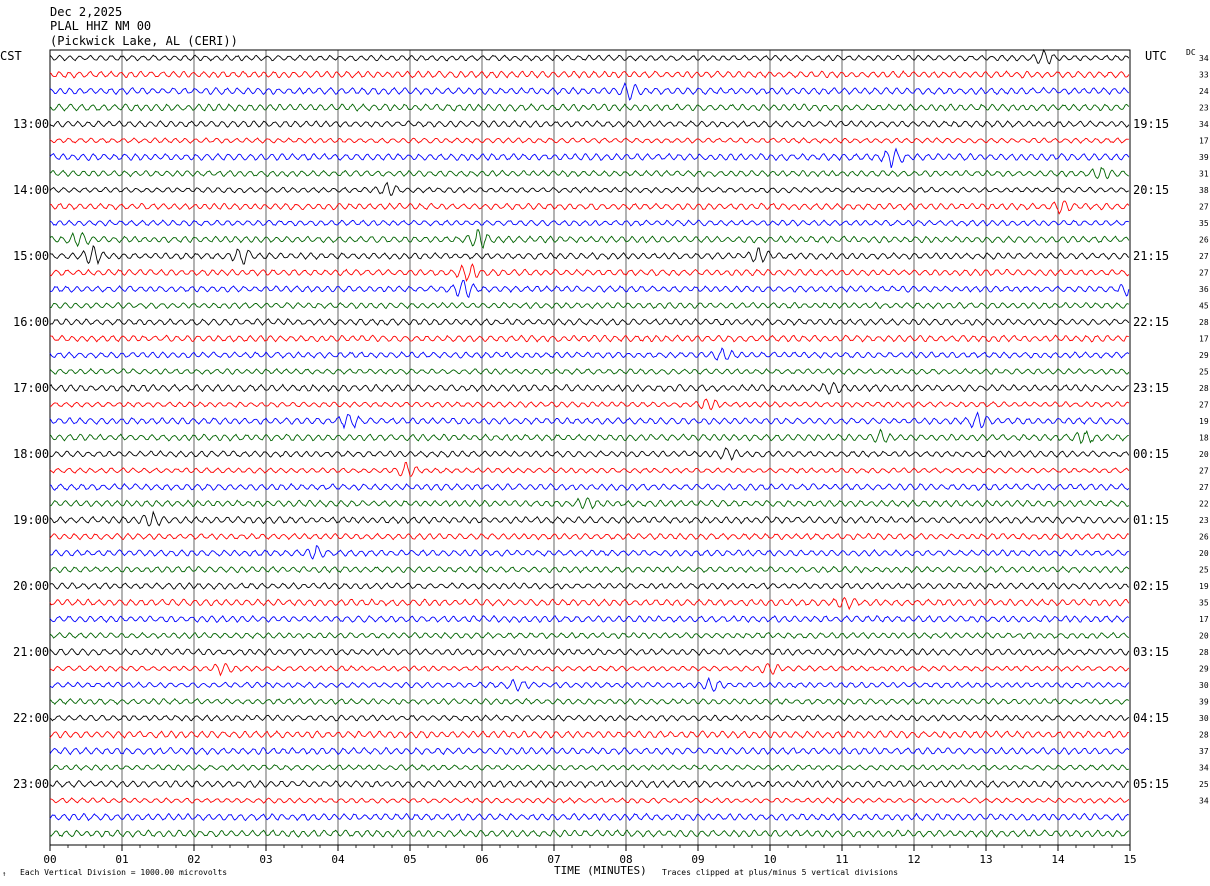  What do you see at coordinates (1204, 306) in the screenshot?
I see `dc-offset-label: 45` at bounding box center [1204, 306].